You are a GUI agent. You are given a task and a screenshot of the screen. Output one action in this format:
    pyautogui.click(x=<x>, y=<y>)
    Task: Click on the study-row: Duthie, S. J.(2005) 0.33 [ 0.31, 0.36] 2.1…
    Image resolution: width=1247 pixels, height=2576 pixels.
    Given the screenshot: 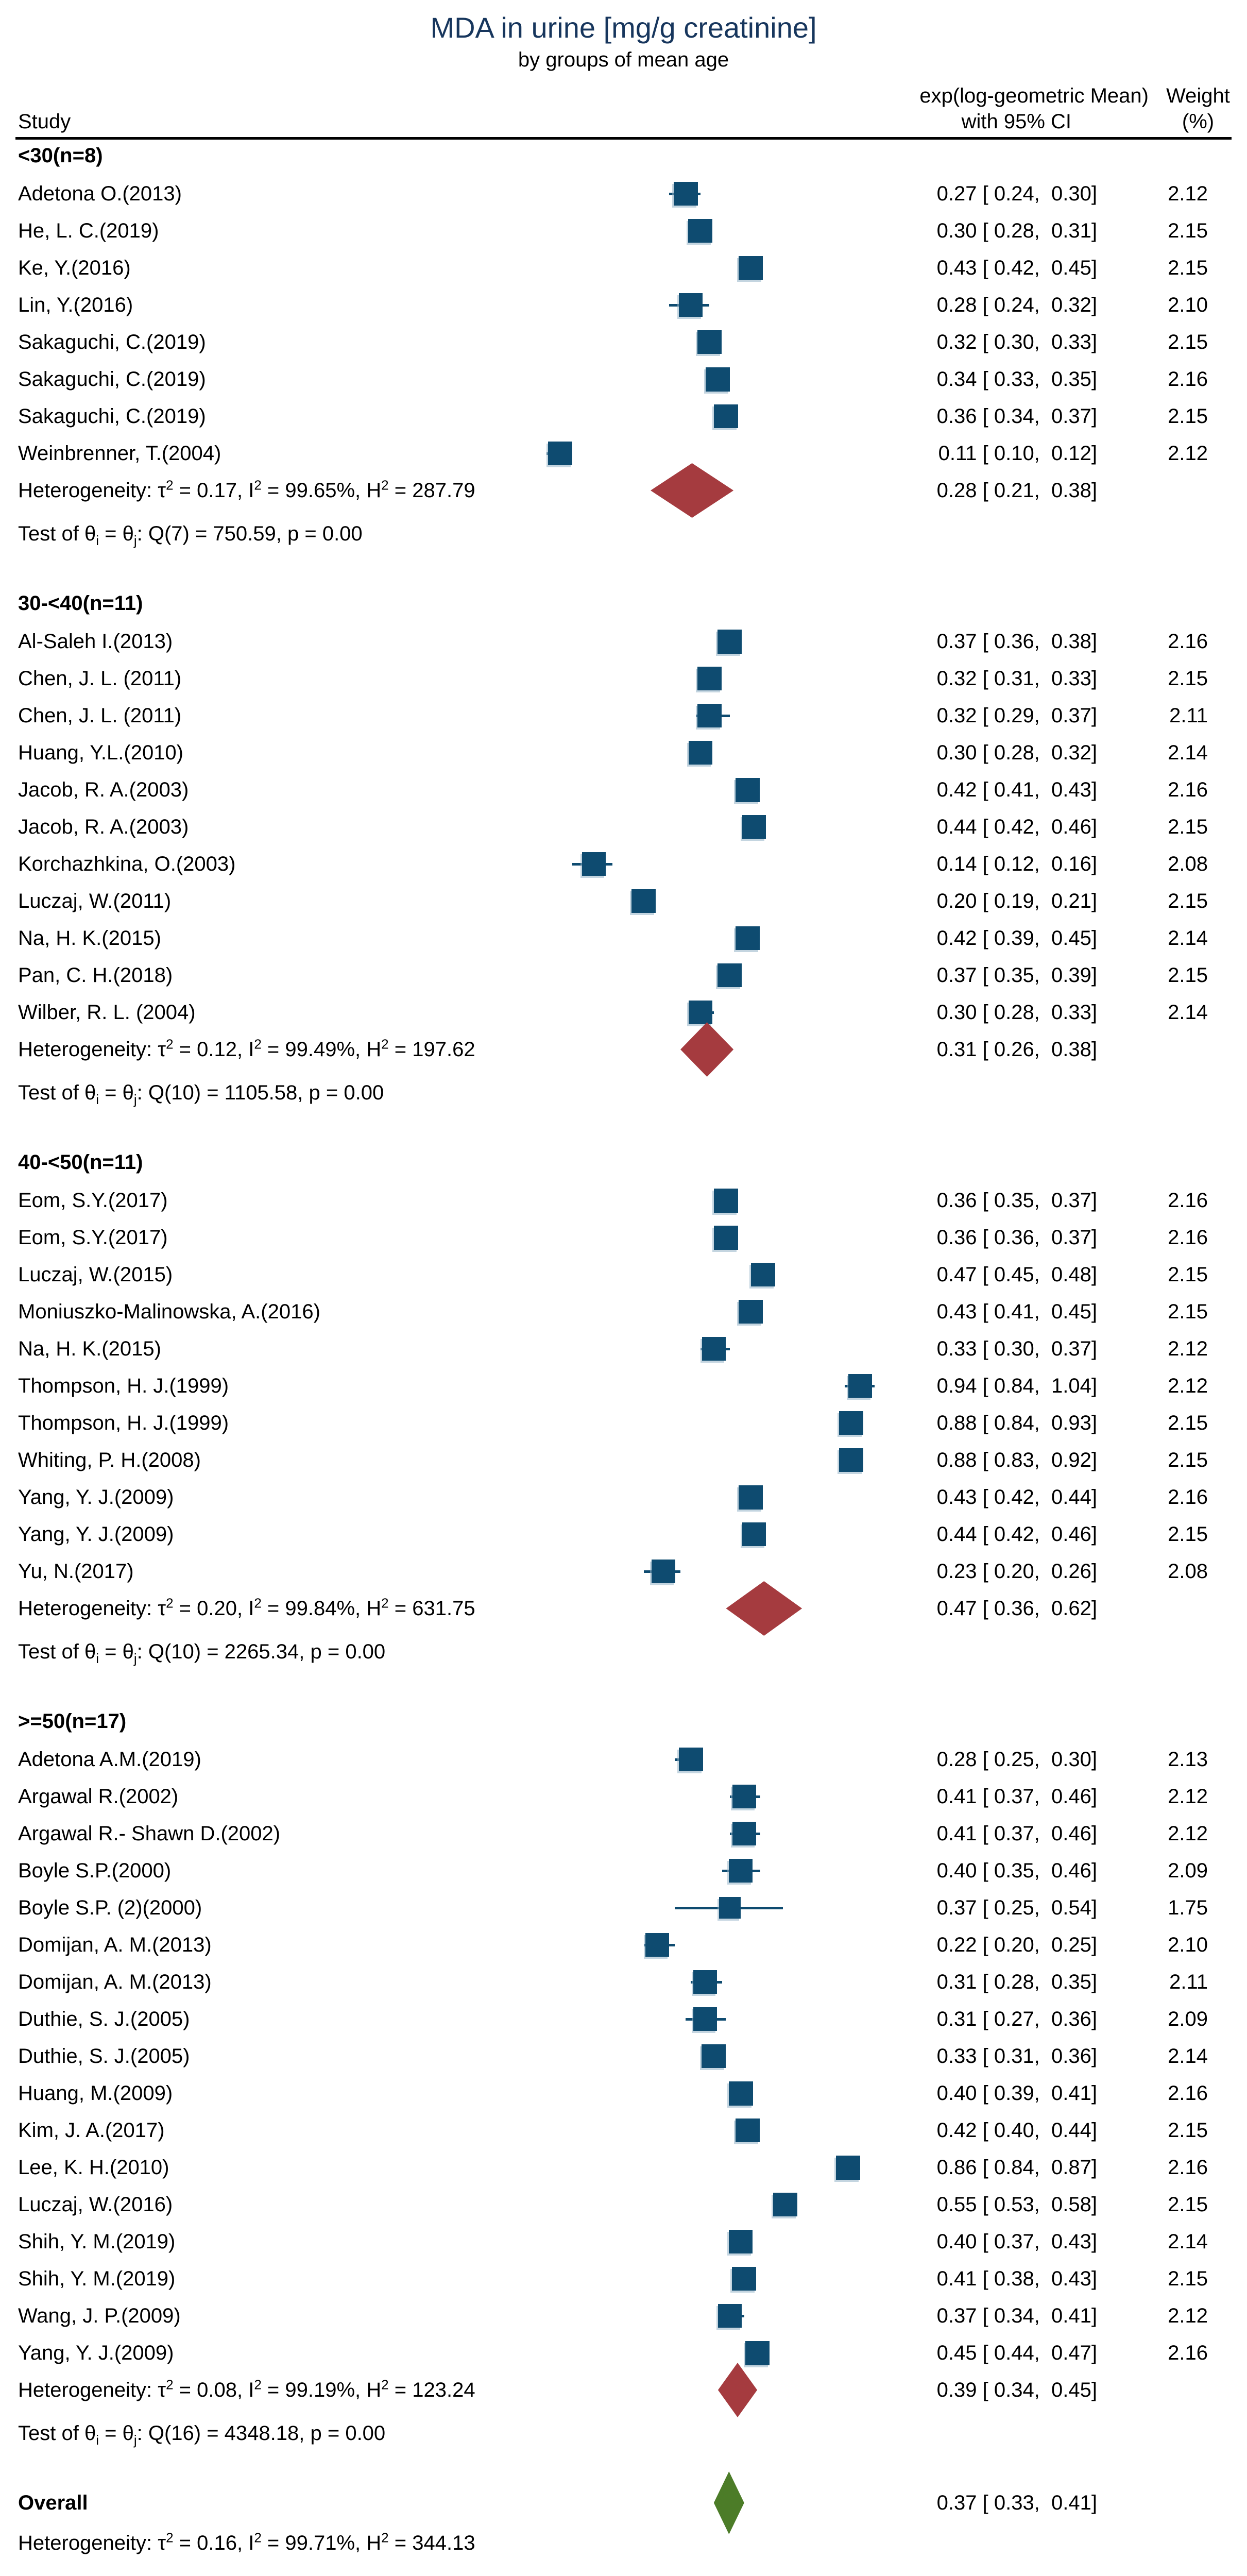 What is the action you would take?
    pyautogui.click(x=623, y=2056)
    